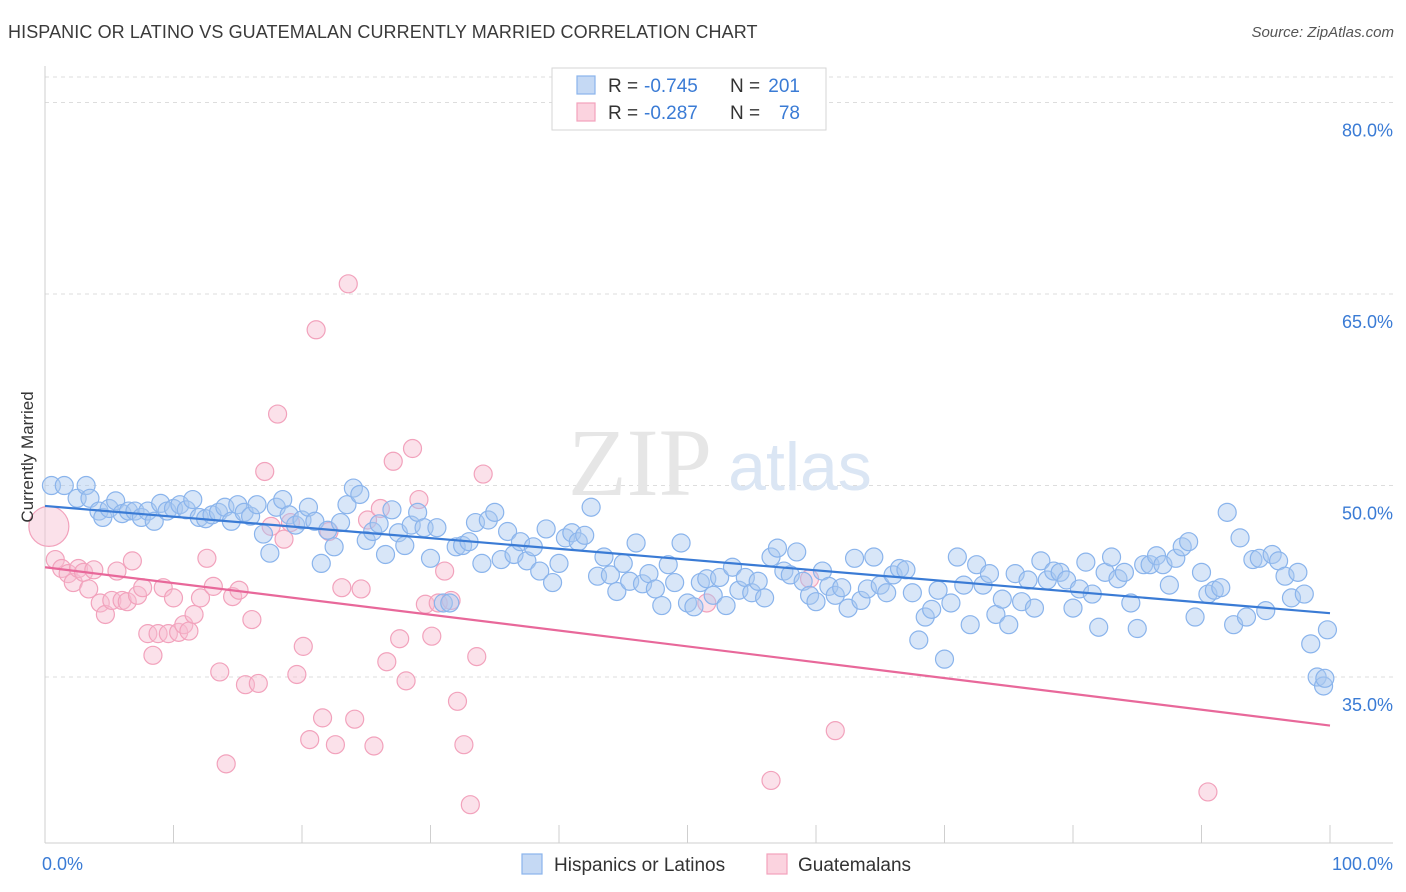 The height and width of the screenshot is (892, 1406). What do you see at coordinates (1362, 864) in the screenshot?
I see `x-tick-label: 100.0%` at bounding box center [1362, 864].